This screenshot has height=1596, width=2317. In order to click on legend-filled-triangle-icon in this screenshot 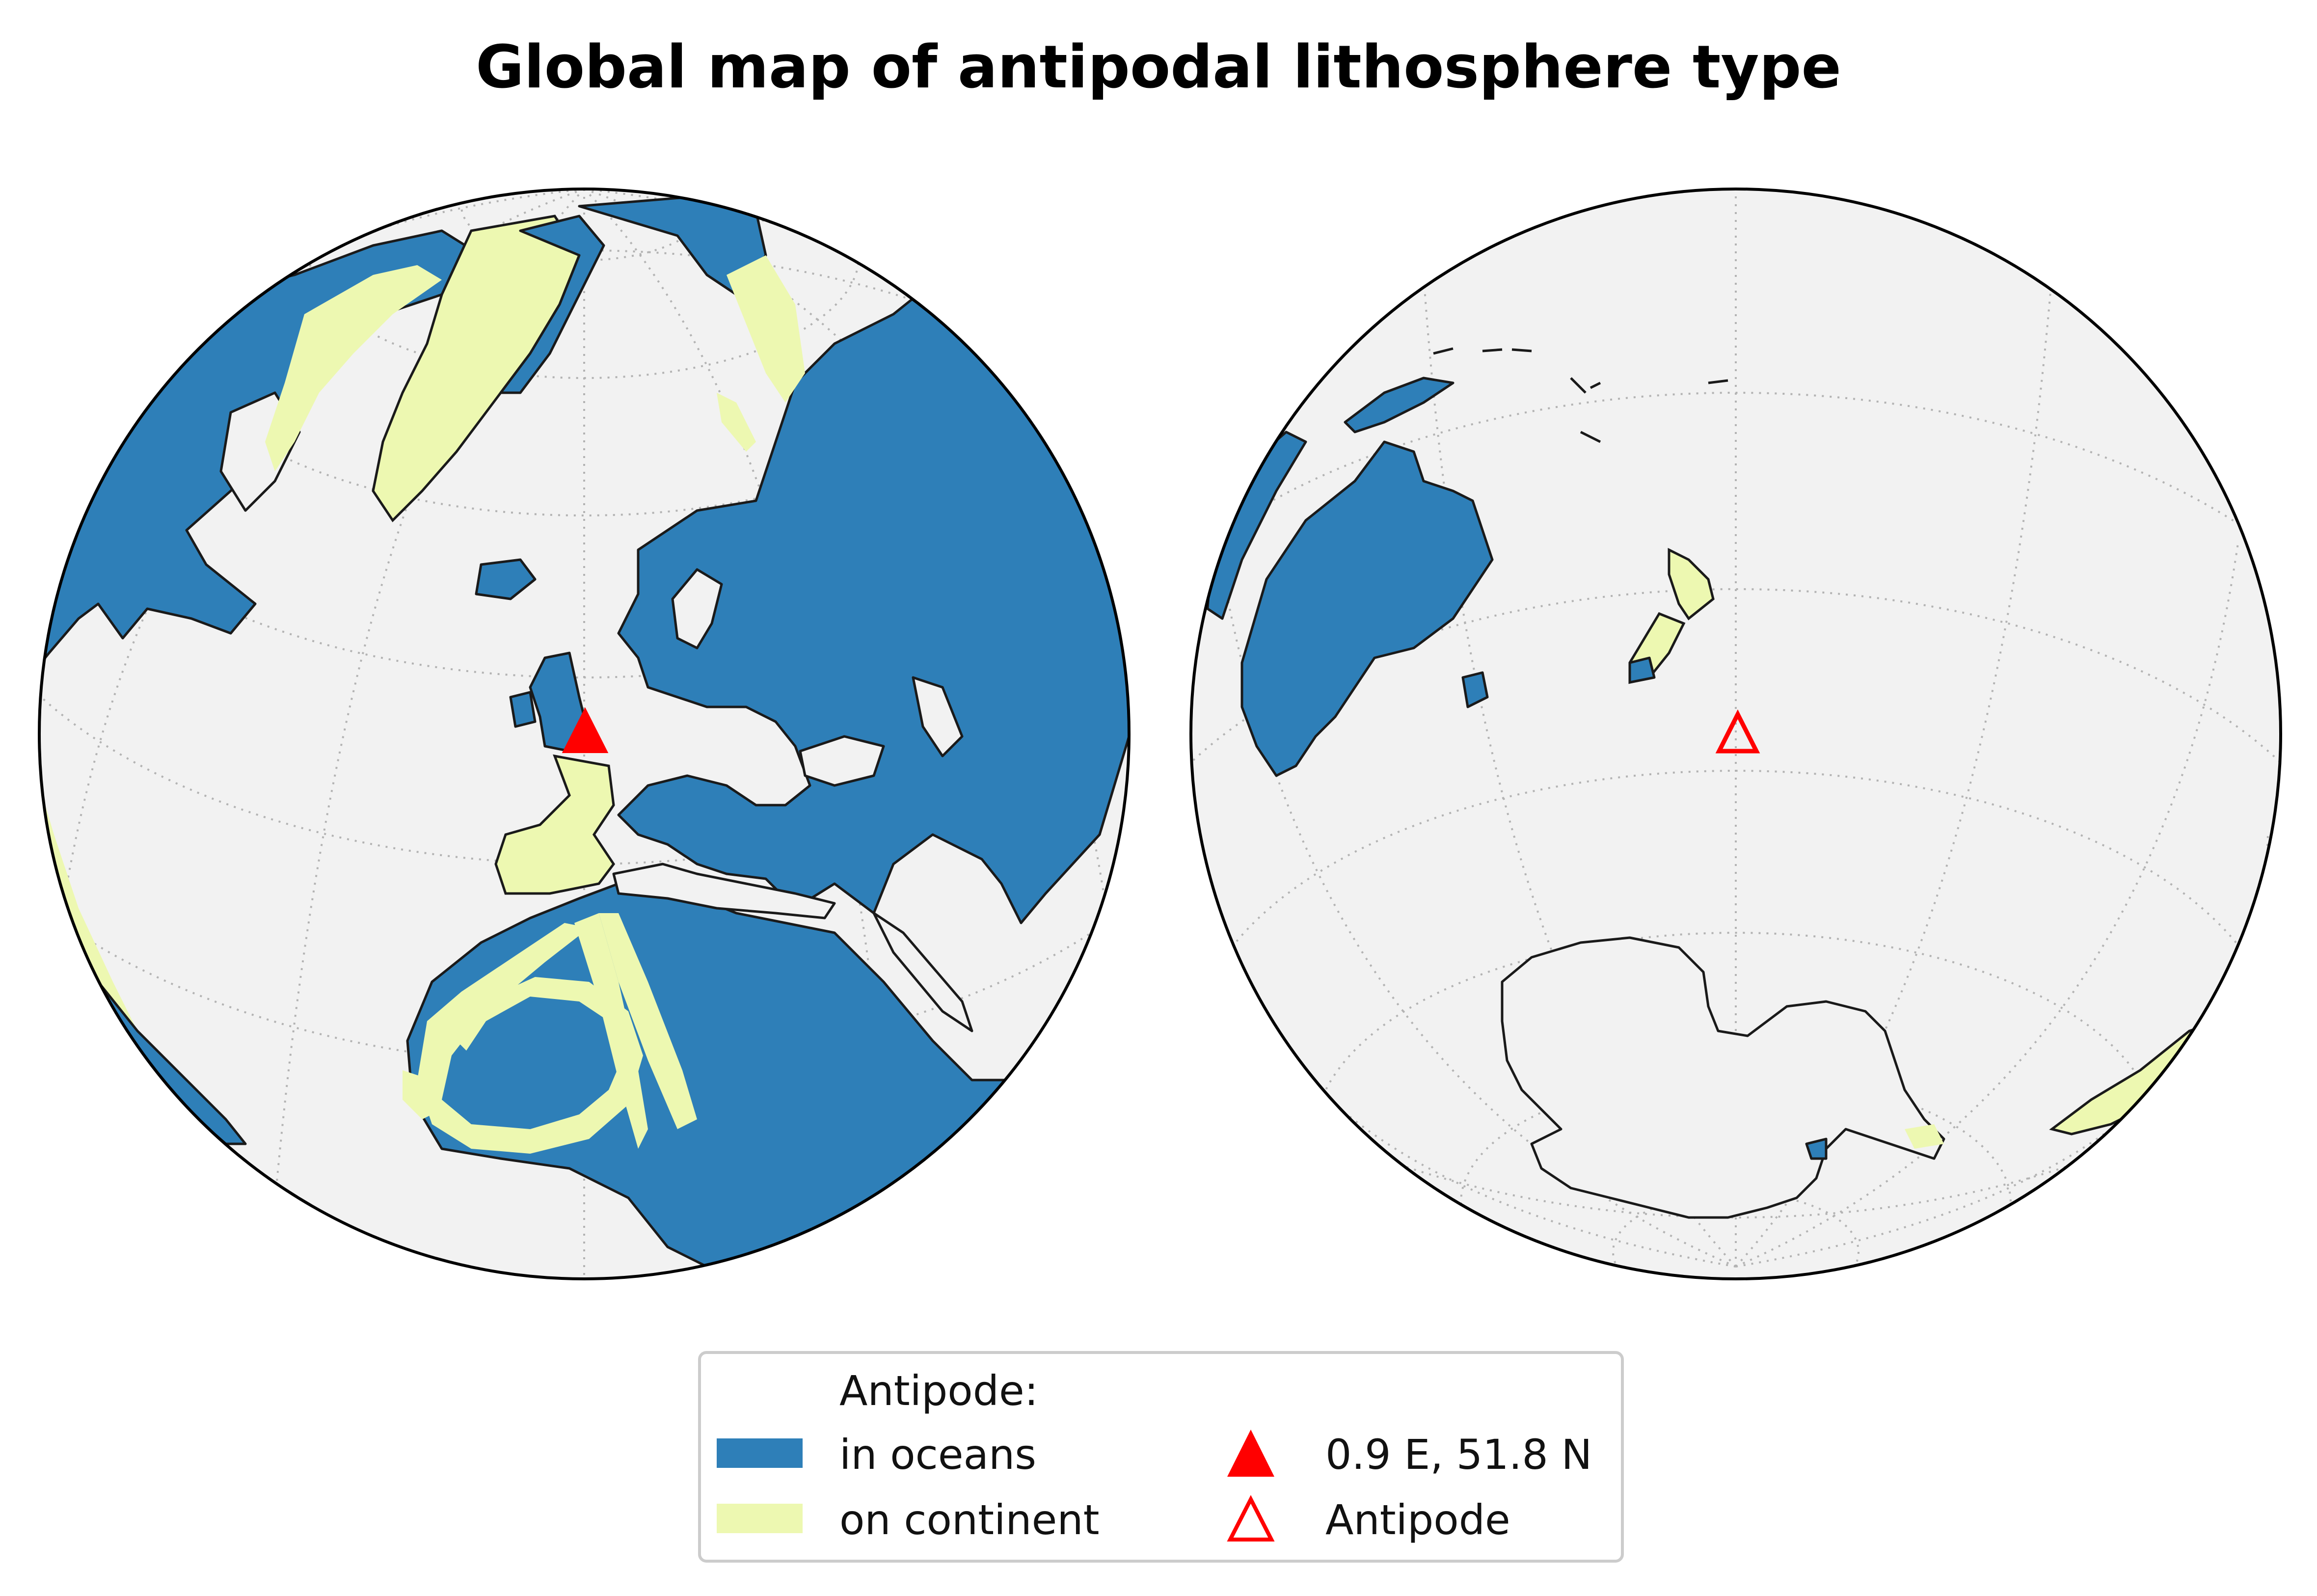, I will do `click(1250, 1453)`.